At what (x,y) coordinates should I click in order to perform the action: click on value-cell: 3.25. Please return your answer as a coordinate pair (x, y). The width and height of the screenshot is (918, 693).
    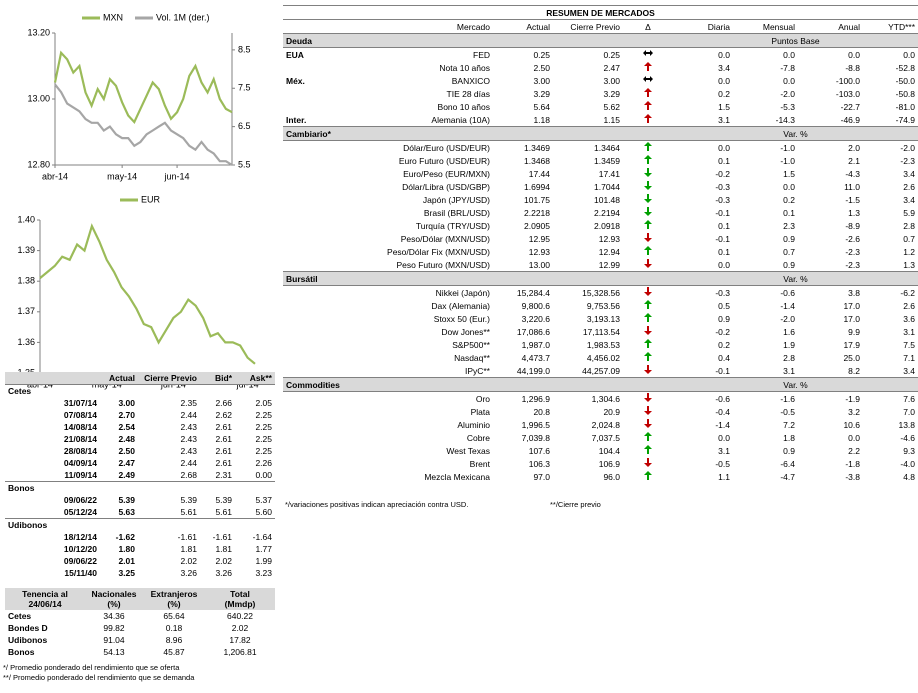
    Looking at the image, I should click on (126, 573).